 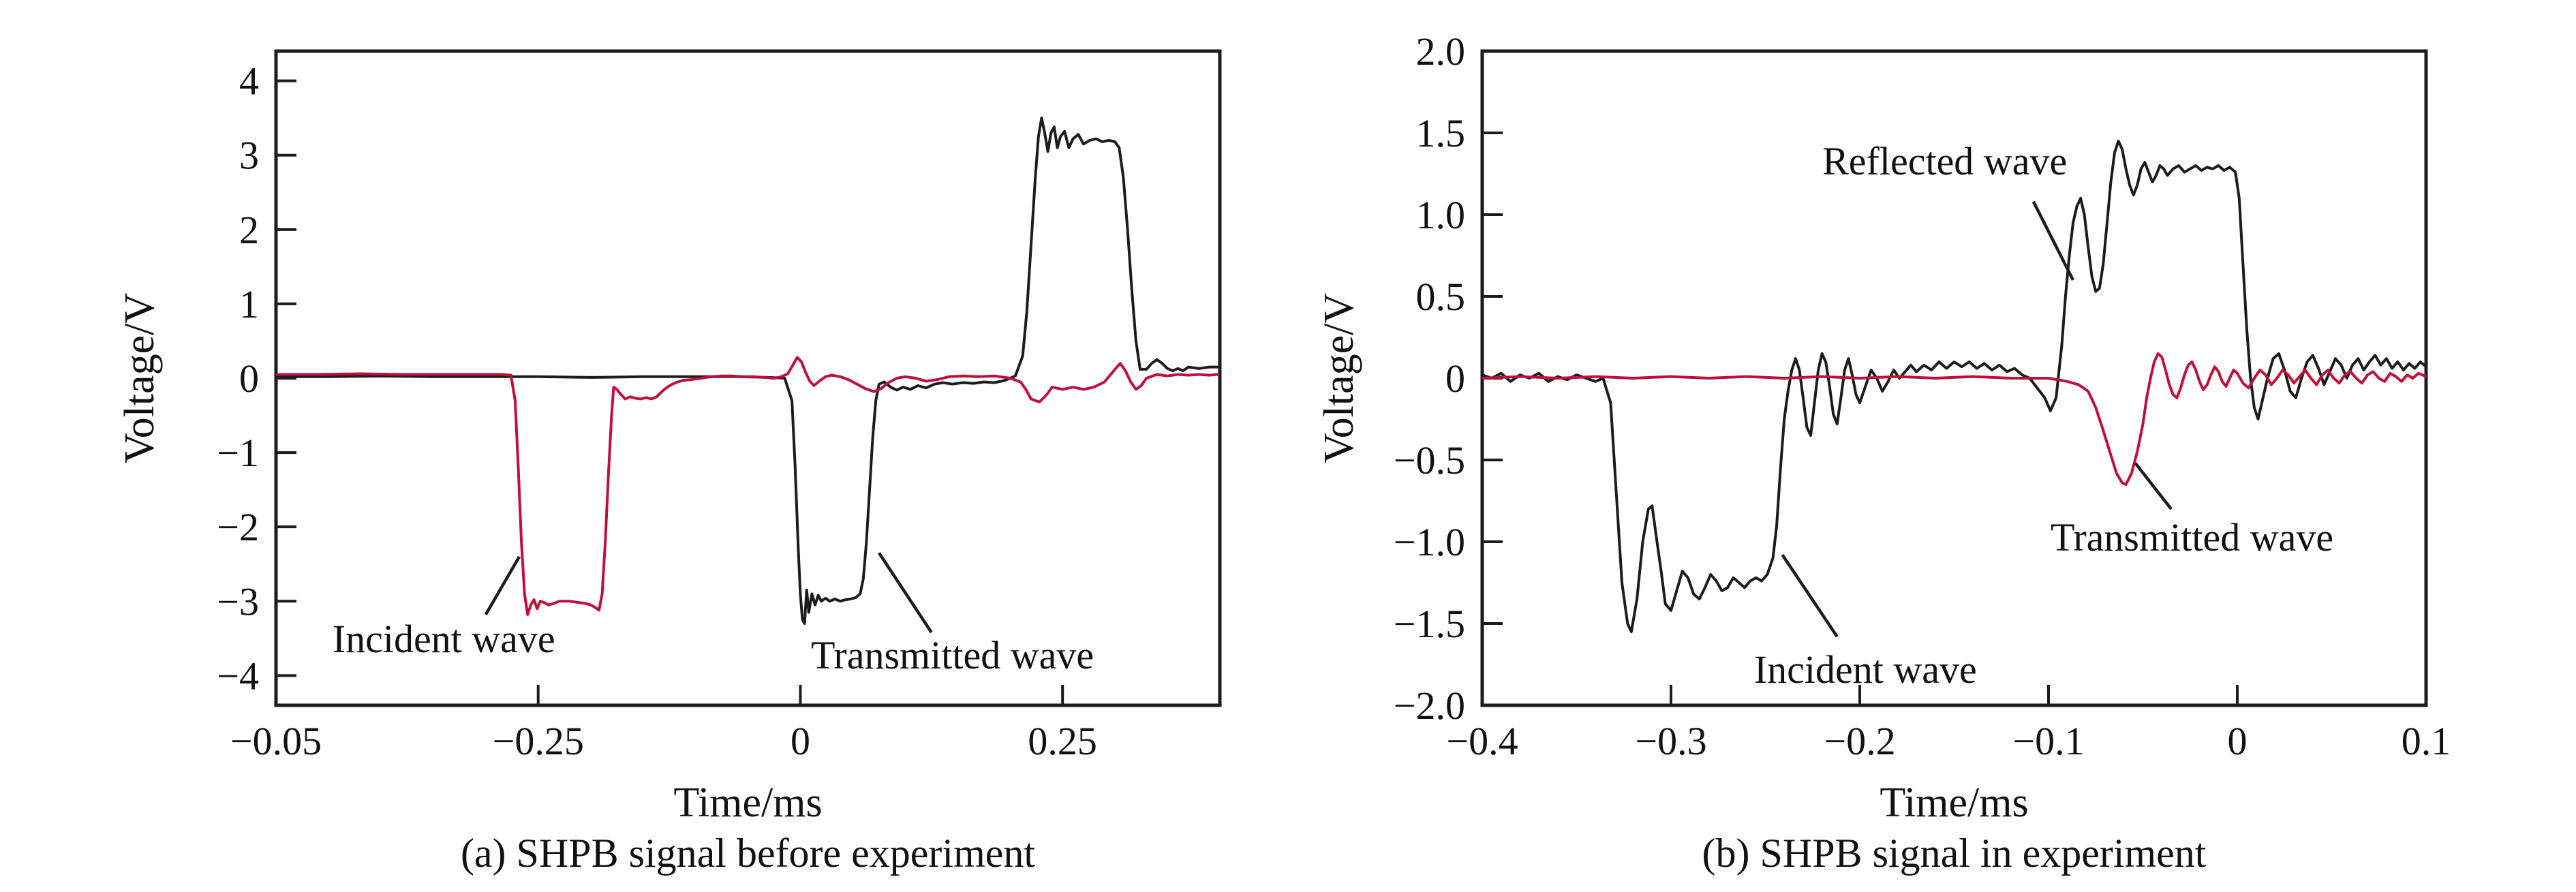 What do you see at coordinates (1944, 161) in the screenshot?
I see `annotation-text-0: Reflected wave` at bounding box center [1944, 161].